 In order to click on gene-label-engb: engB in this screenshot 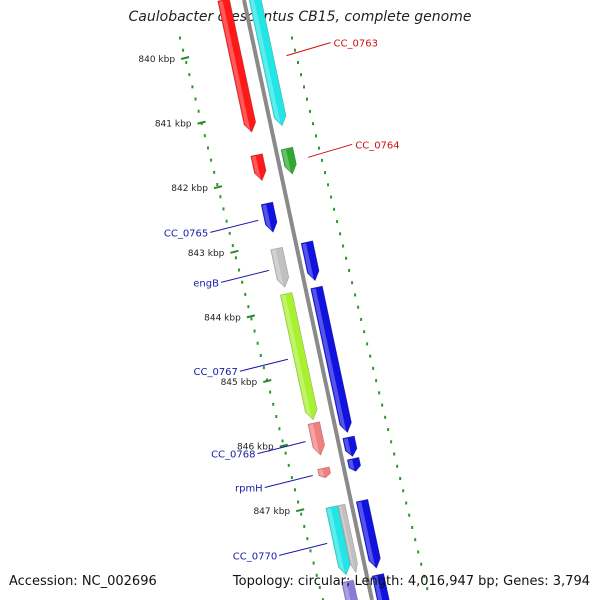, I will do `click(231, 279)`.